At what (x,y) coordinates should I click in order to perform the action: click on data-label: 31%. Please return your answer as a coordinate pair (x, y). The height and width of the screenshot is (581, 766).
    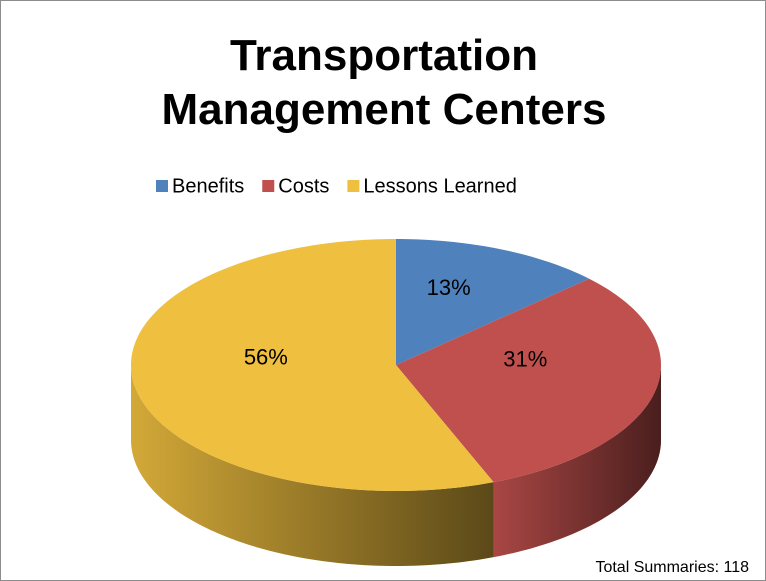
    Looking at the image, I should click on (525, 359).